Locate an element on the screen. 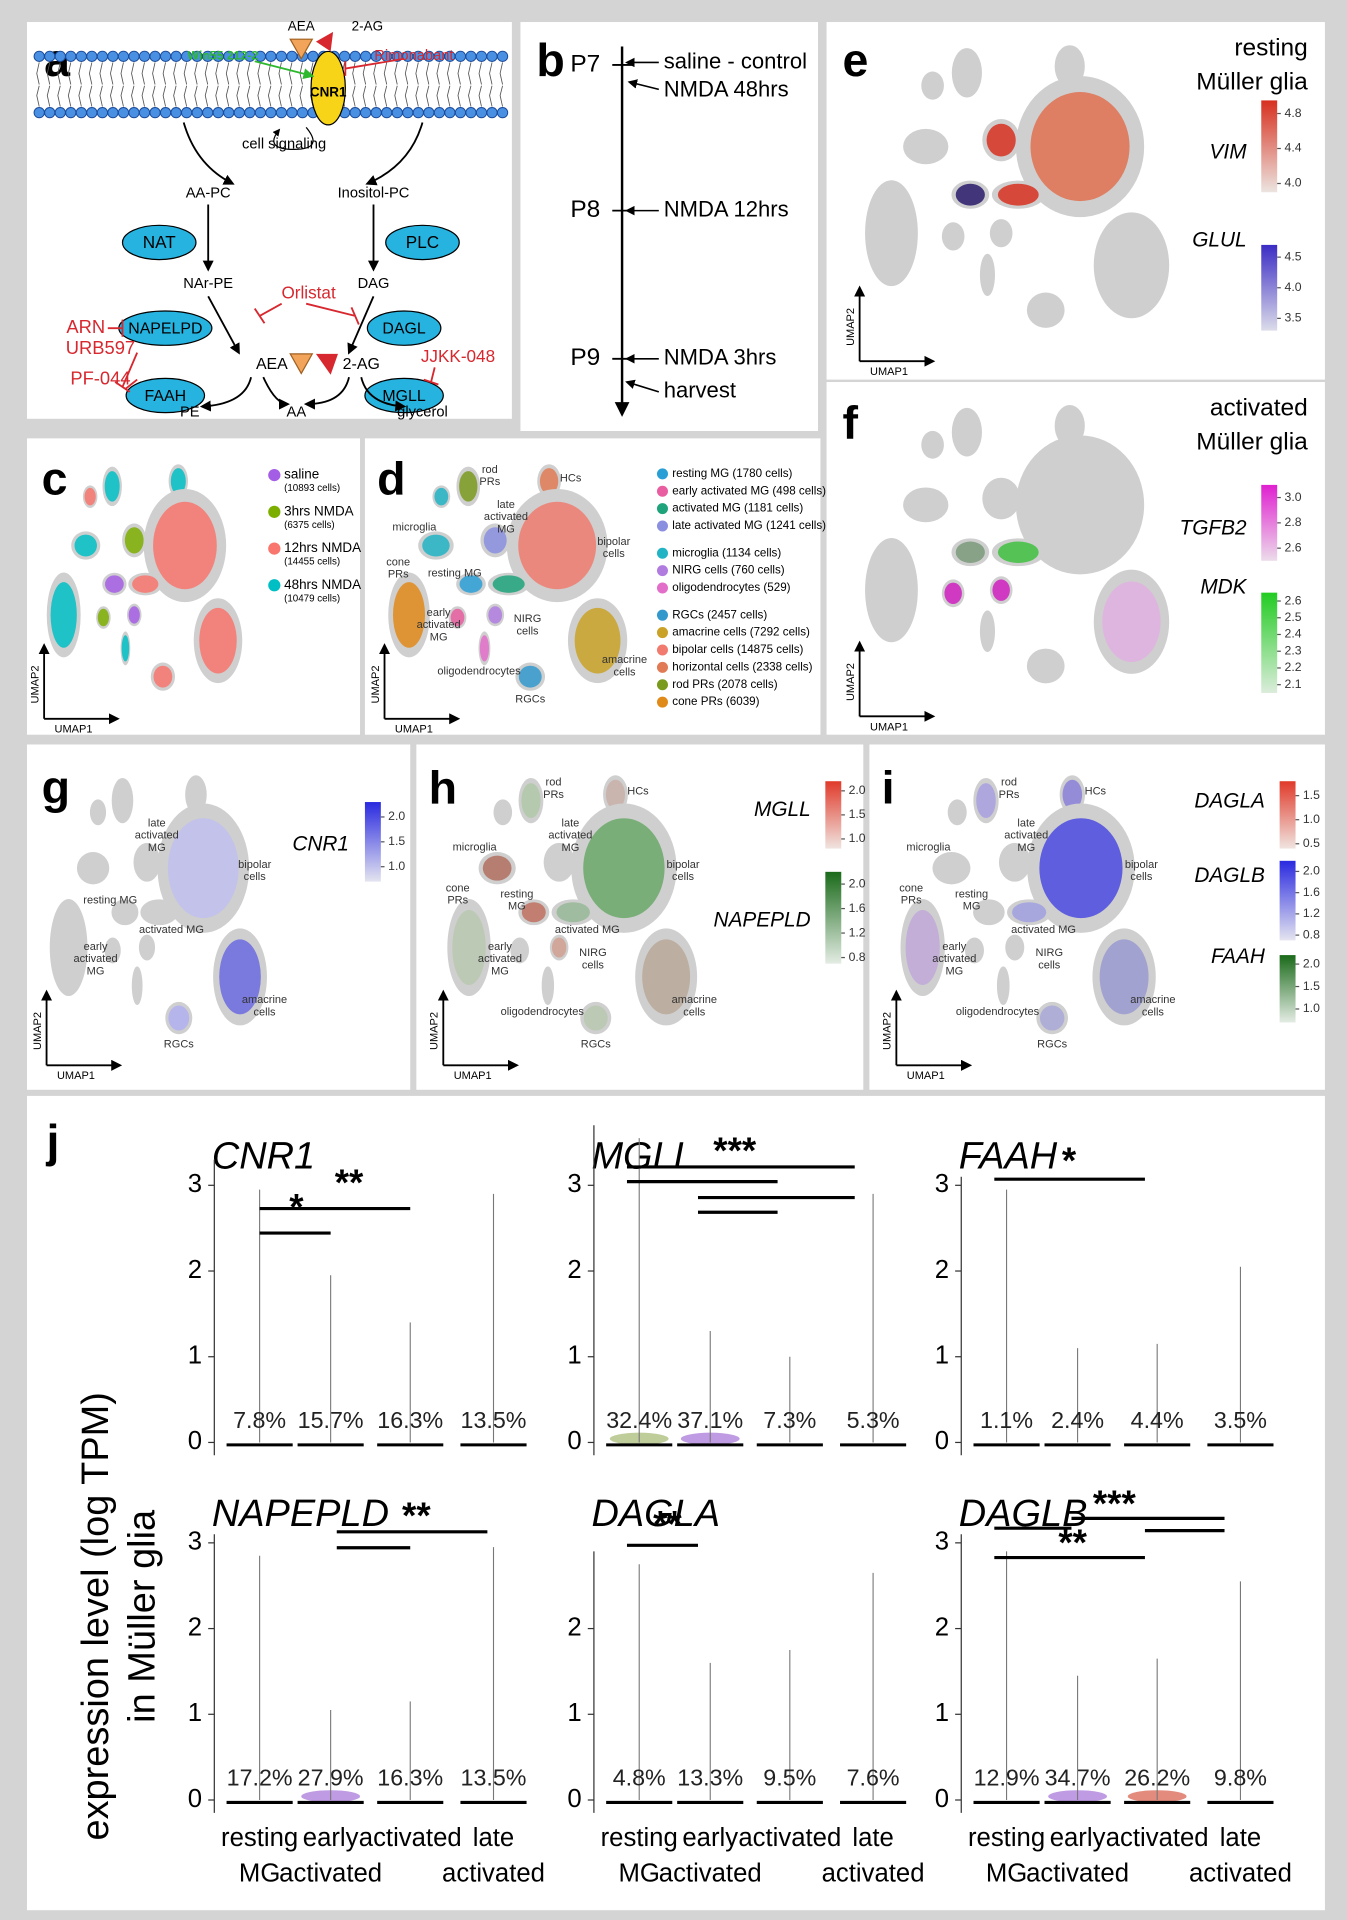 This screenshot has width=1347, height=1920. pathway-label: AA is located at coordinates (297, 413).